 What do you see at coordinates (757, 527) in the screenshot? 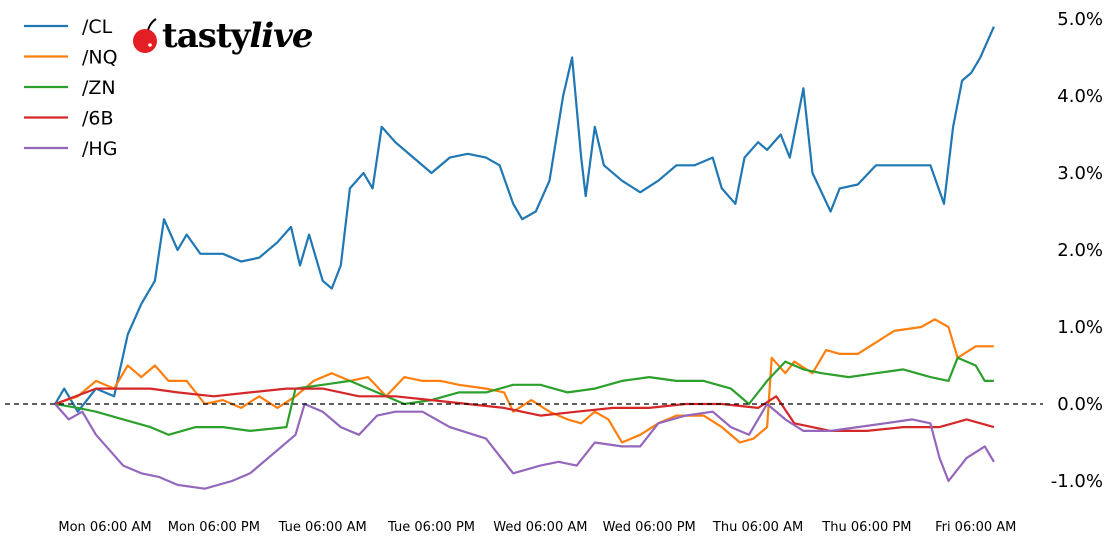
I see `x-tick-label: Thu 06:00 AM` at bounding box center [757, 527].